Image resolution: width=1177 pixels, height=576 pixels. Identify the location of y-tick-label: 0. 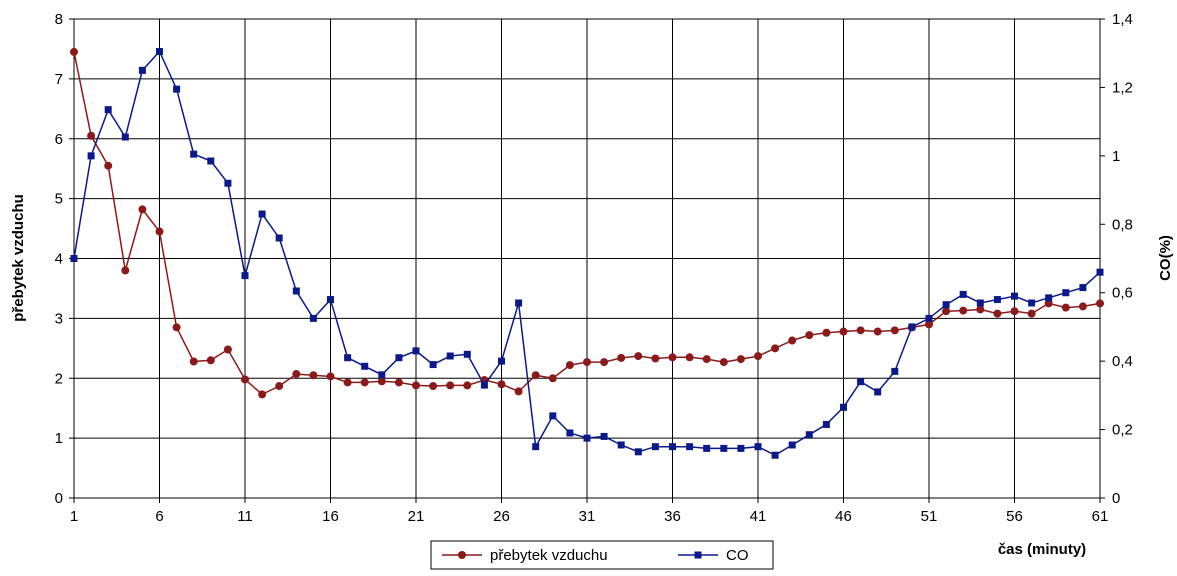
(59, 498).